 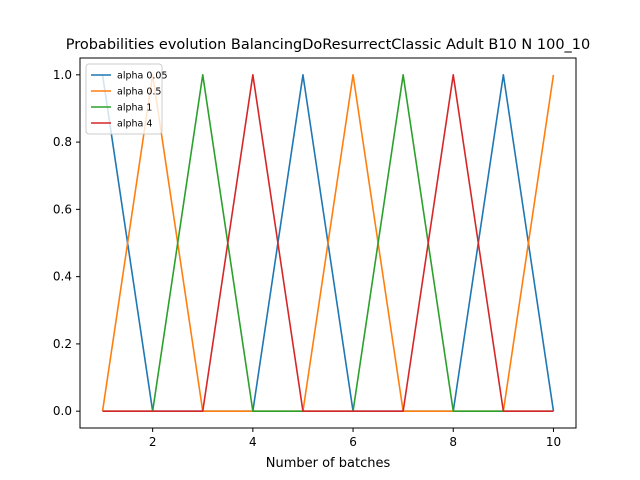 What do you see at coordinates (62, 209) in the screenshot?
I see `y-tick-label: 0.6` at bounding box center [62, 209].